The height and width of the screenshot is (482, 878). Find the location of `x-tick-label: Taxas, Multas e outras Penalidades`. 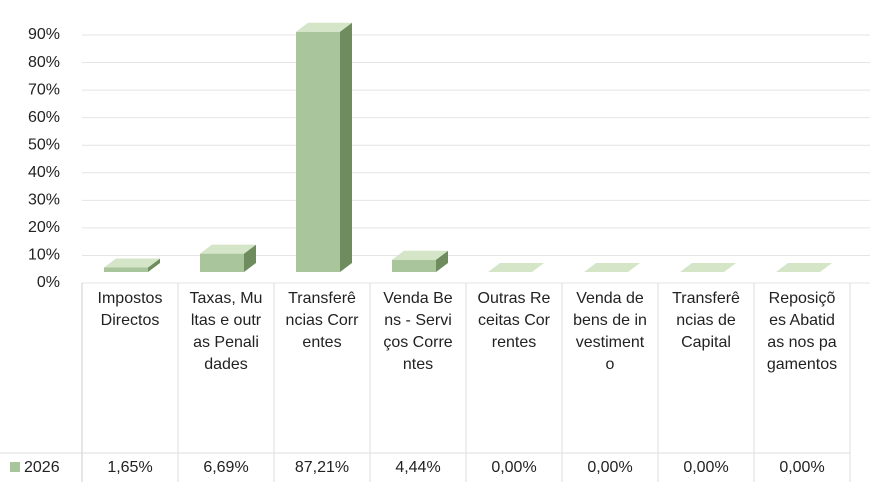

x-tick-label: Taxas, Multas e outras Penalidades is located at coordinates (226, 331).